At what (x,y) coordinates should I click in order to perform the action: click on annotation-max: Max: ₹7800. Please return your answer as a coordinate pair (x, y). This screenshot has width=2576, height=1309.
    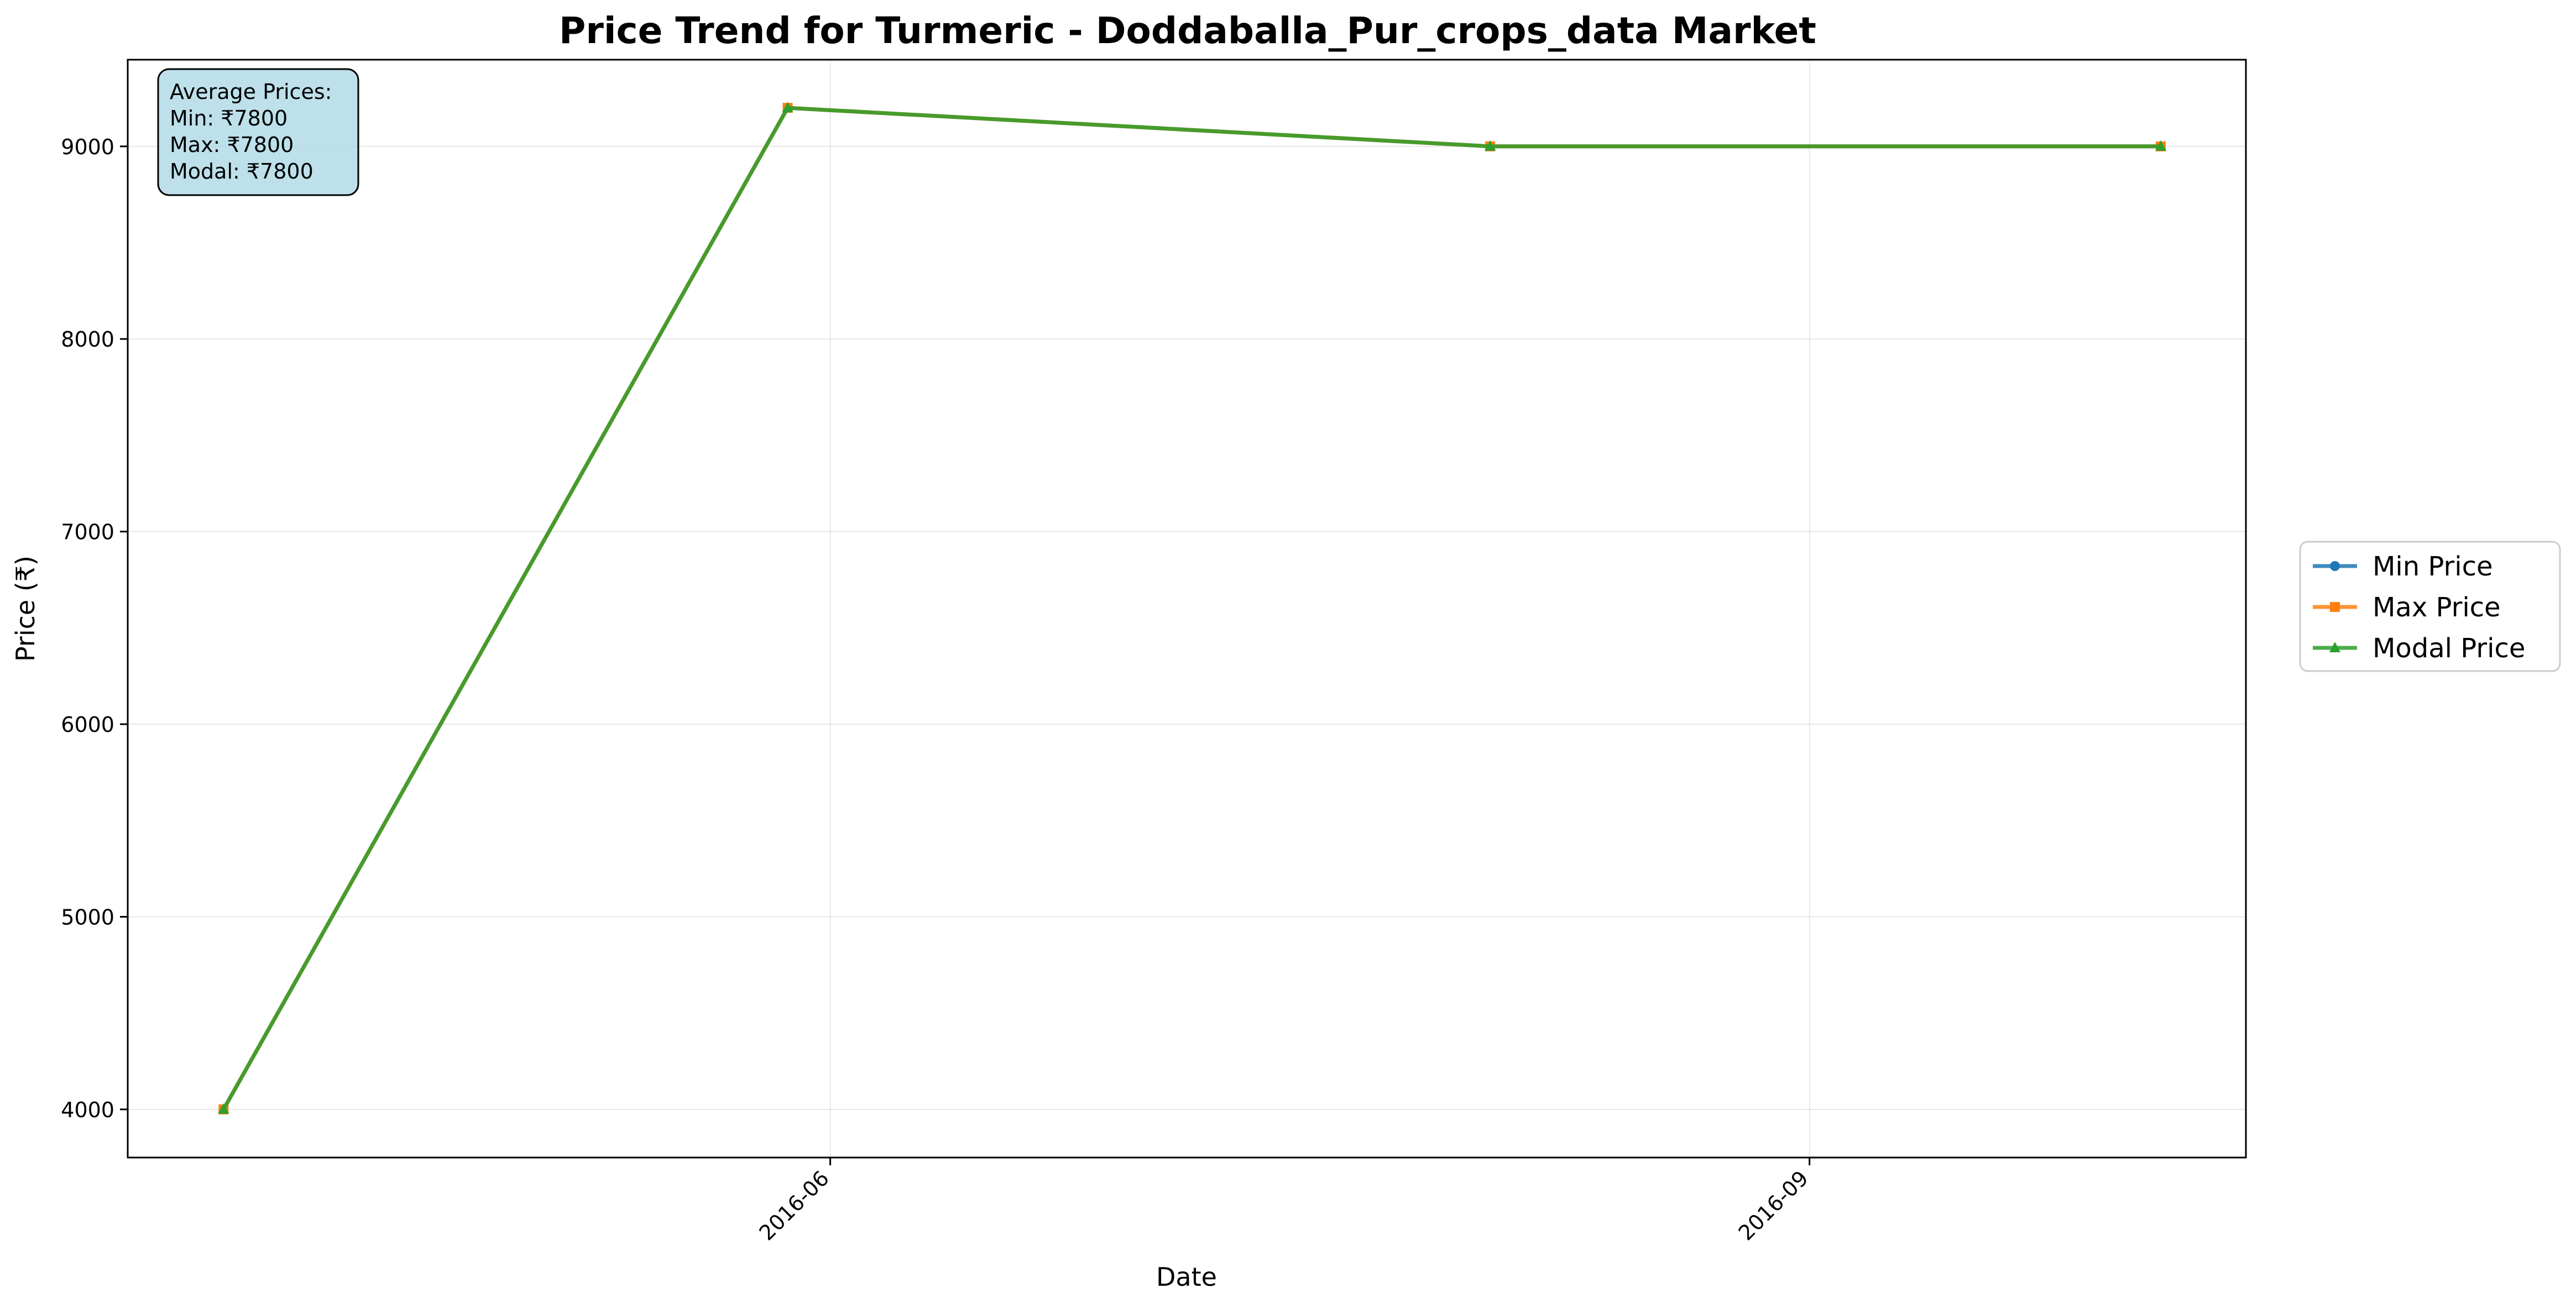
    Looking at the image, I should click on (232, 145).